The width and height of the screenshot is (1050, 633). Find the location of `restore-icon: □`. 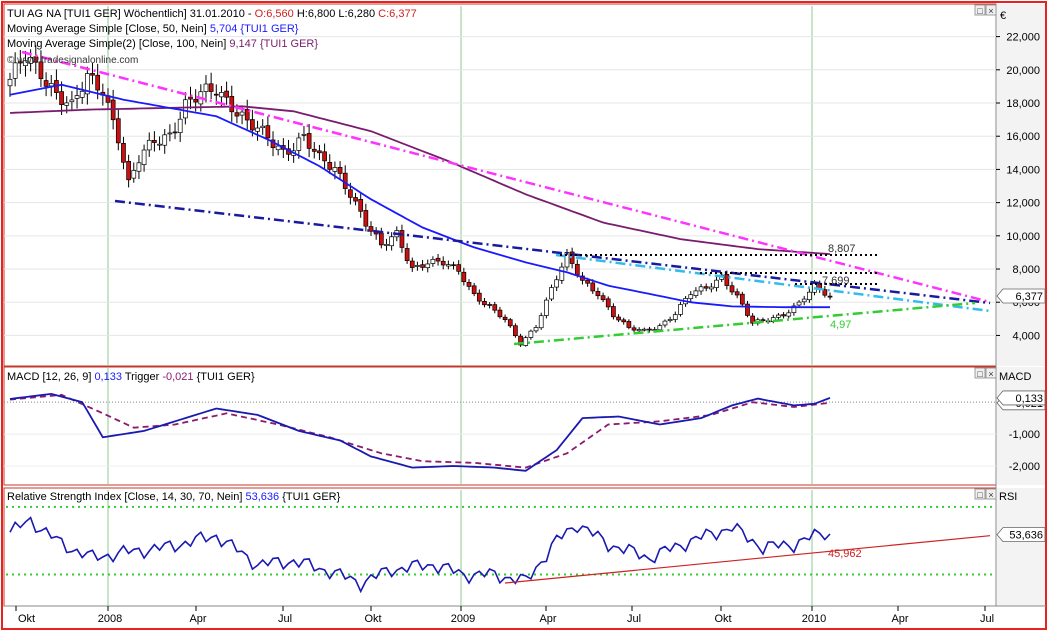

restore-icon: □ is located at coordinates (980, 11).